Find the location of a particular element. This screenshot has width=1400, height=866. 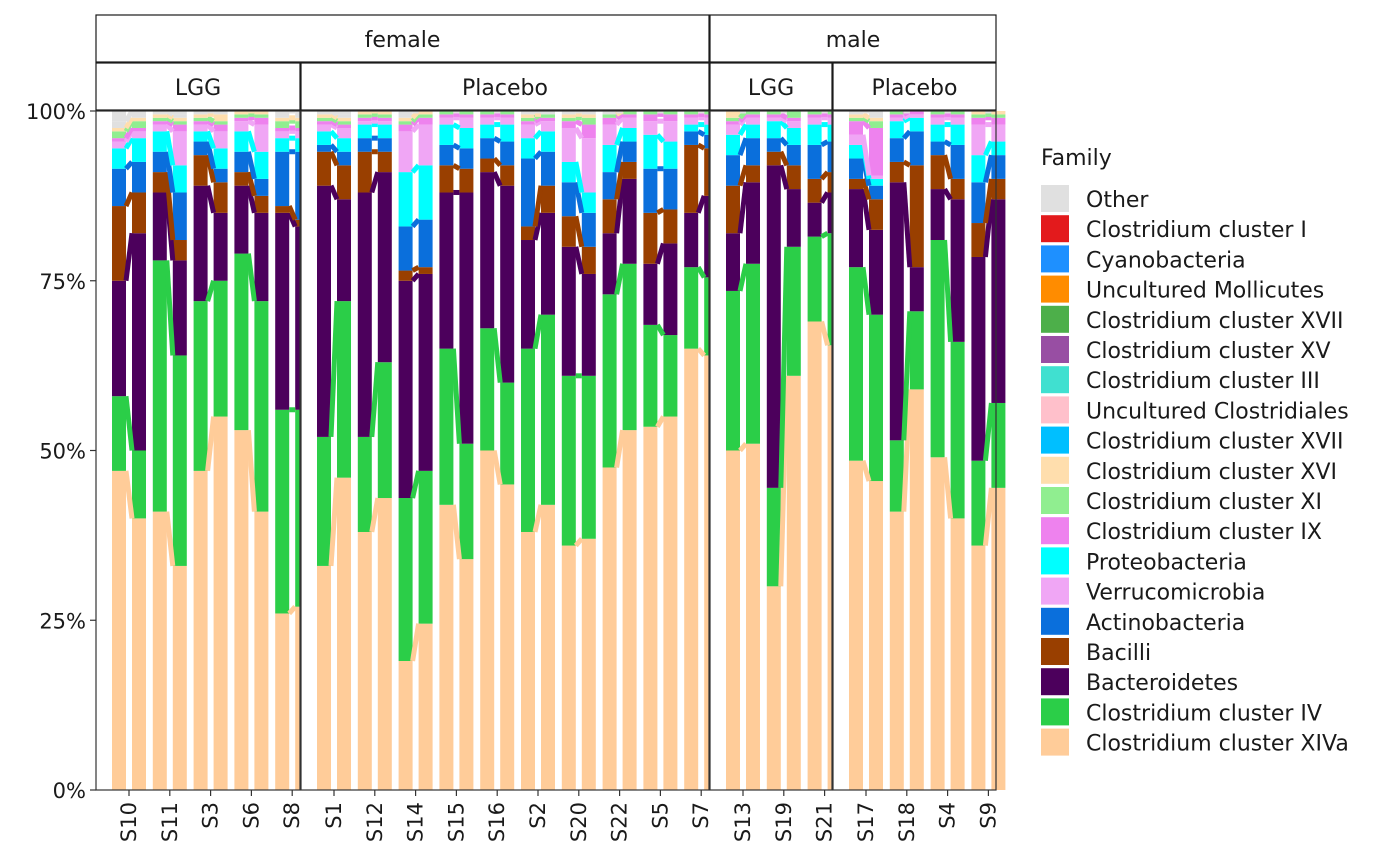

flow-S9-IV is located at coordinates (988, 516).